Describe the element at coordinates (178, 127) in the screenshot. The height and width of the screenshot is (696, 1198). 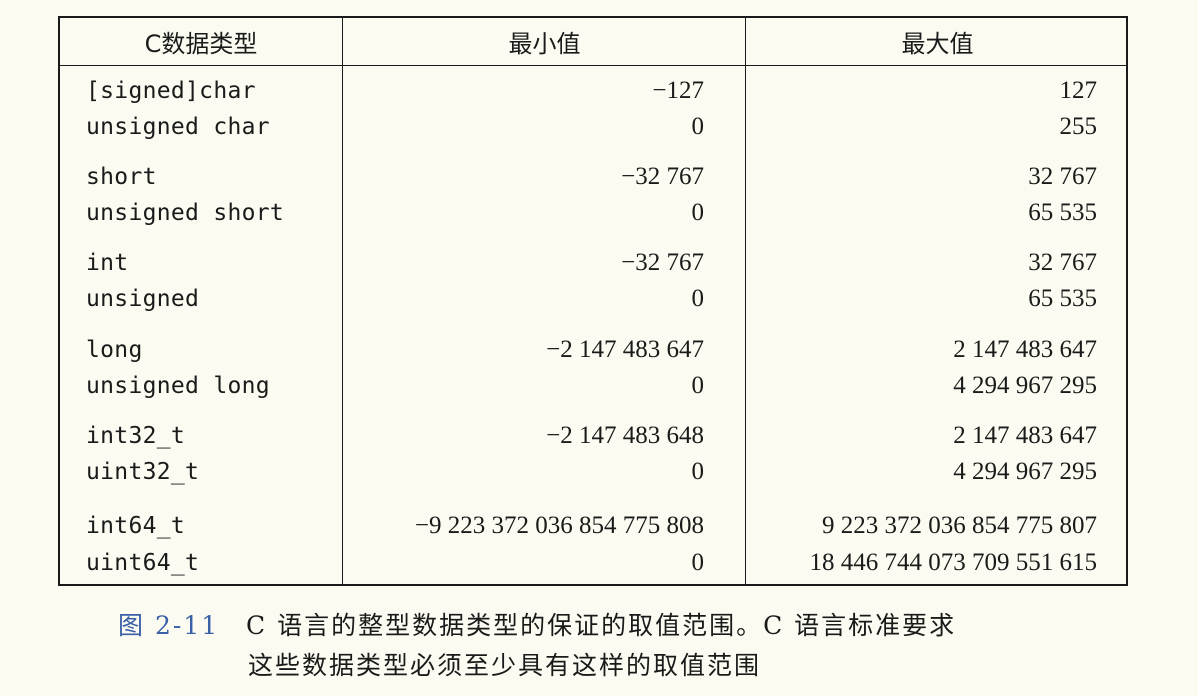
I see `type-cell: unsigned char` at that location.